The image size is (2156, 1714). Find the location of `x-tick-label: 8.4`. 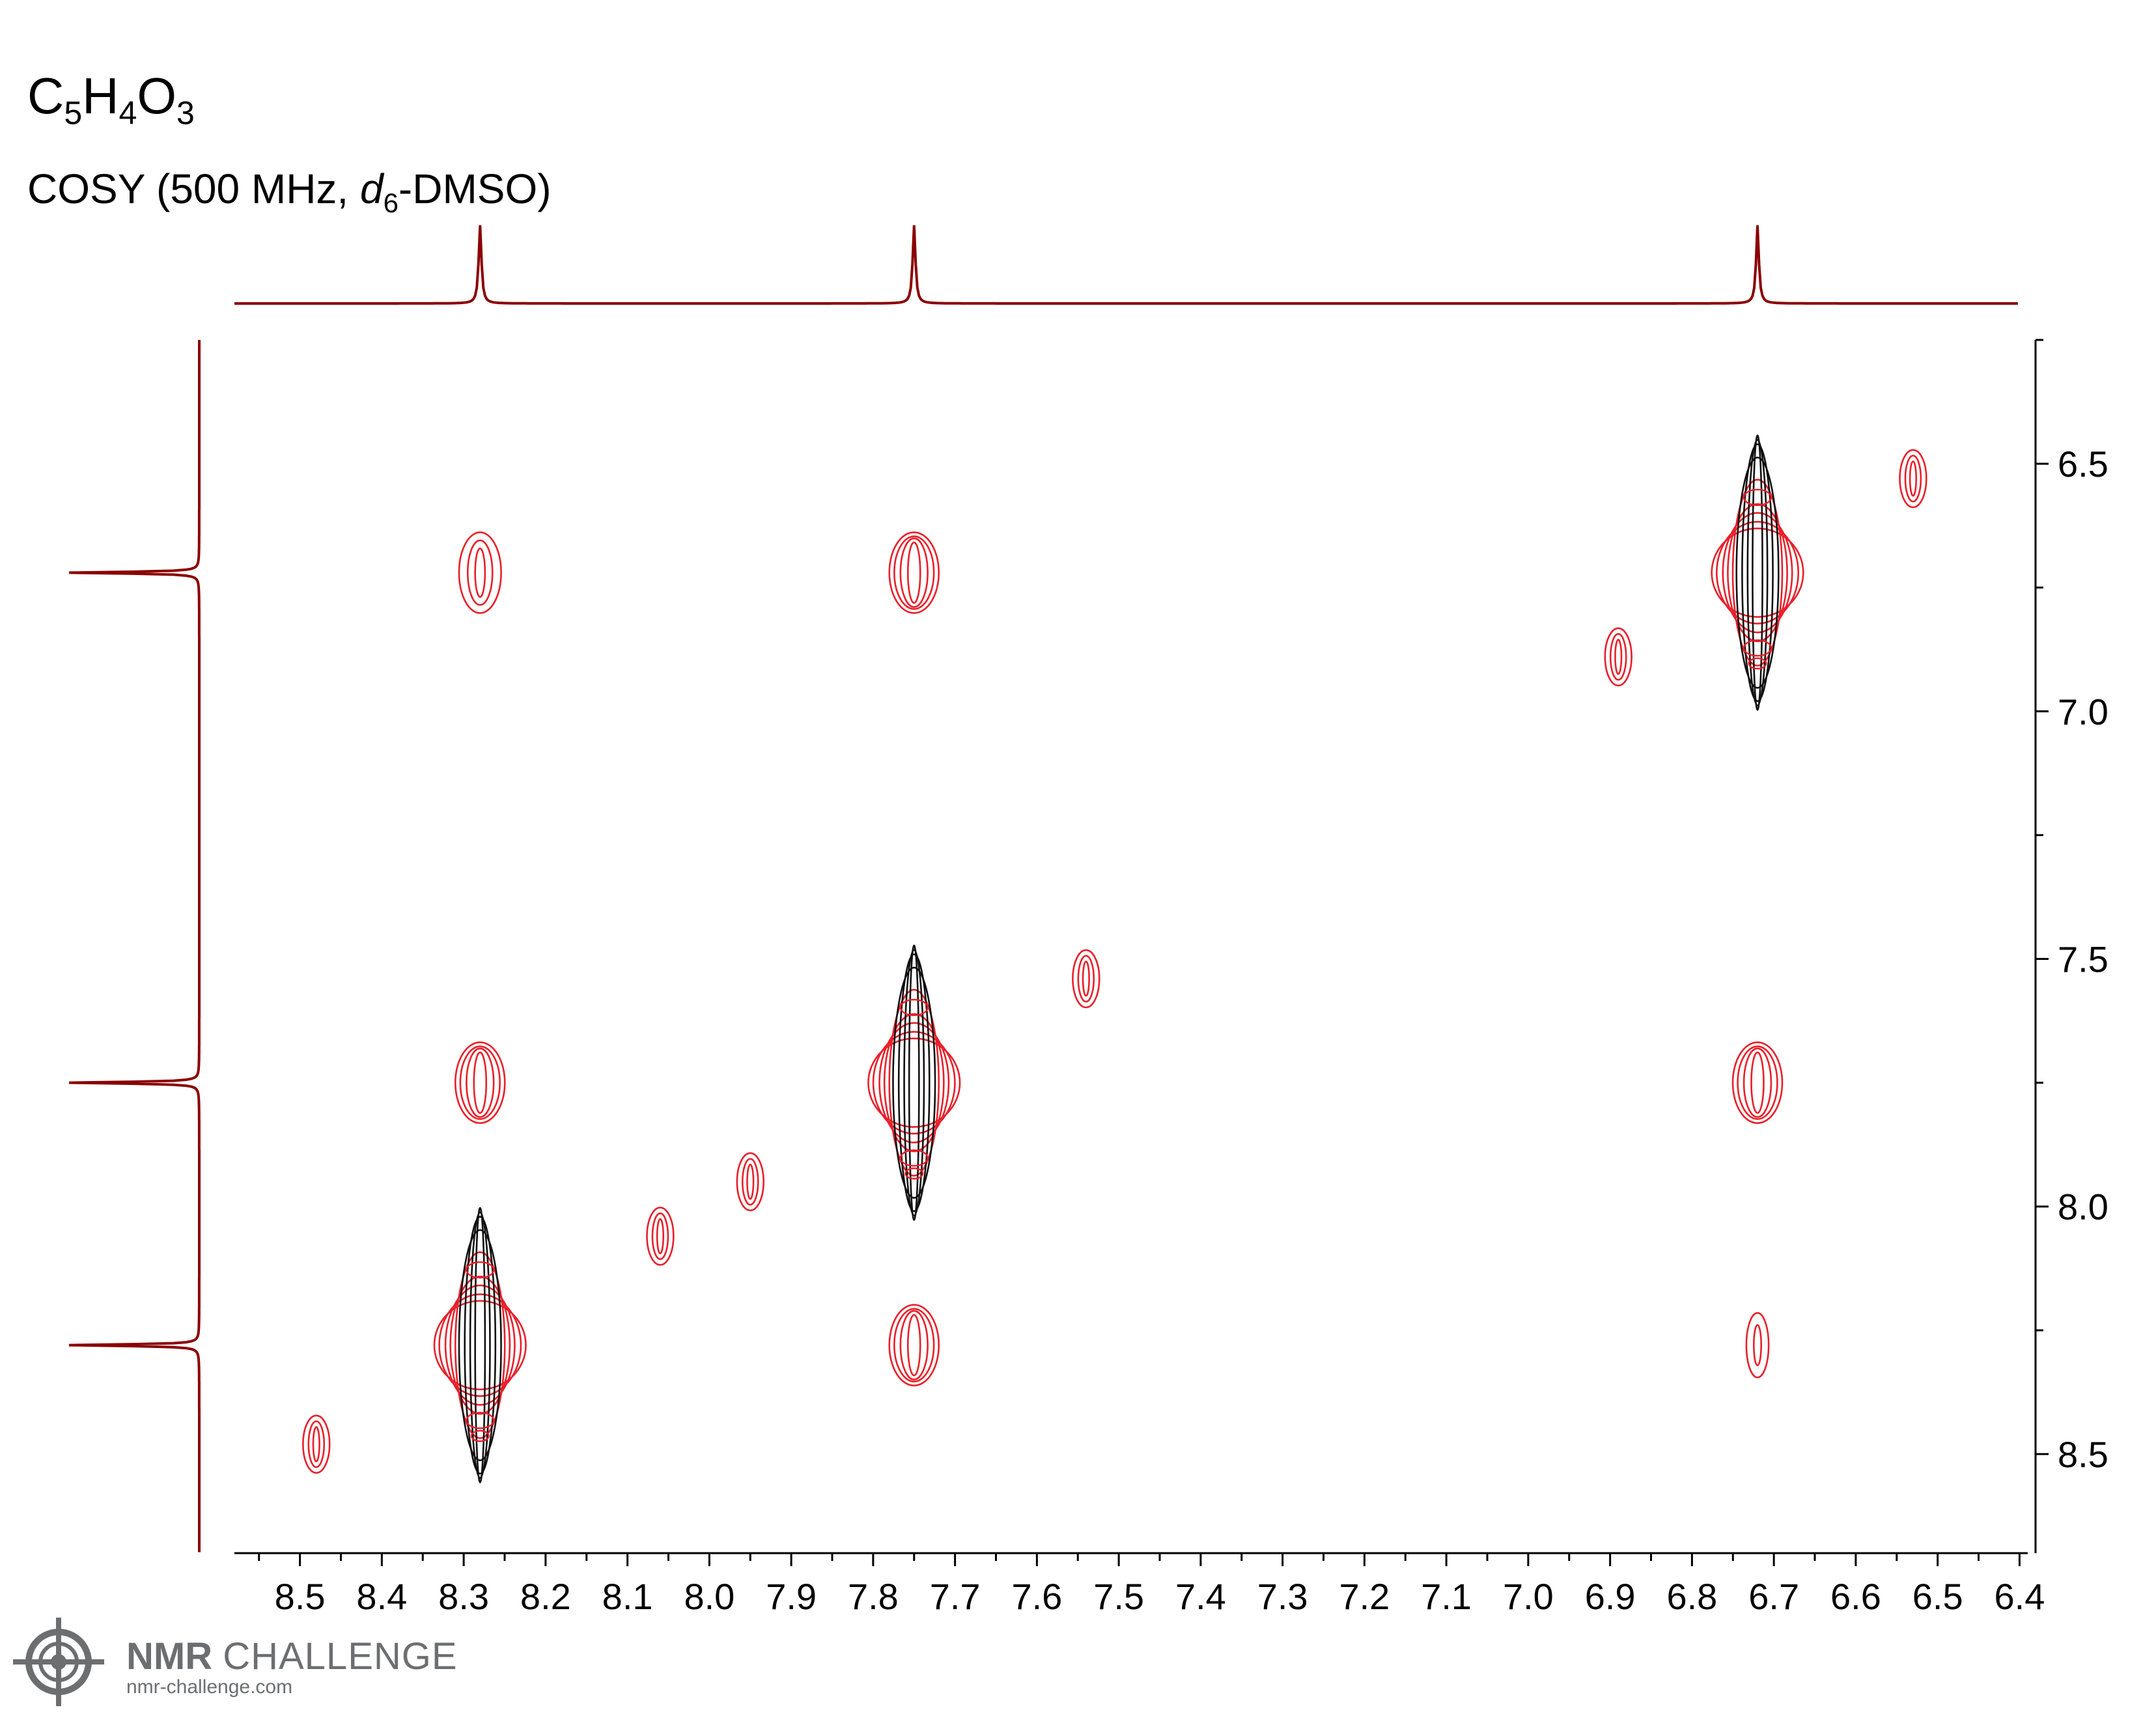

x-tick-label: 8.4 is located at coordinates (381, 1596).